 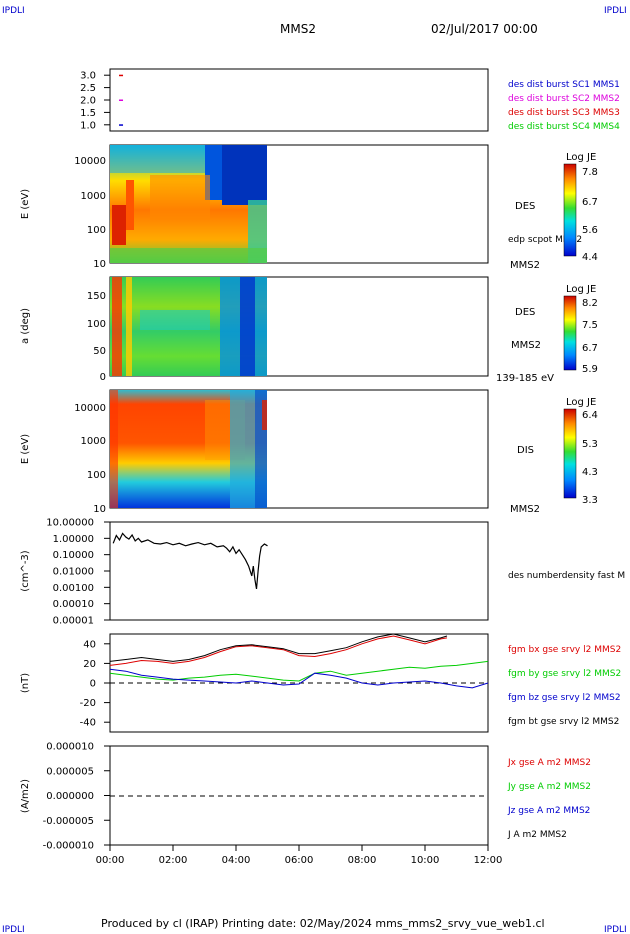 I want to click on legend-entry: des numberdensity fast M, so click(x=566, y=576).